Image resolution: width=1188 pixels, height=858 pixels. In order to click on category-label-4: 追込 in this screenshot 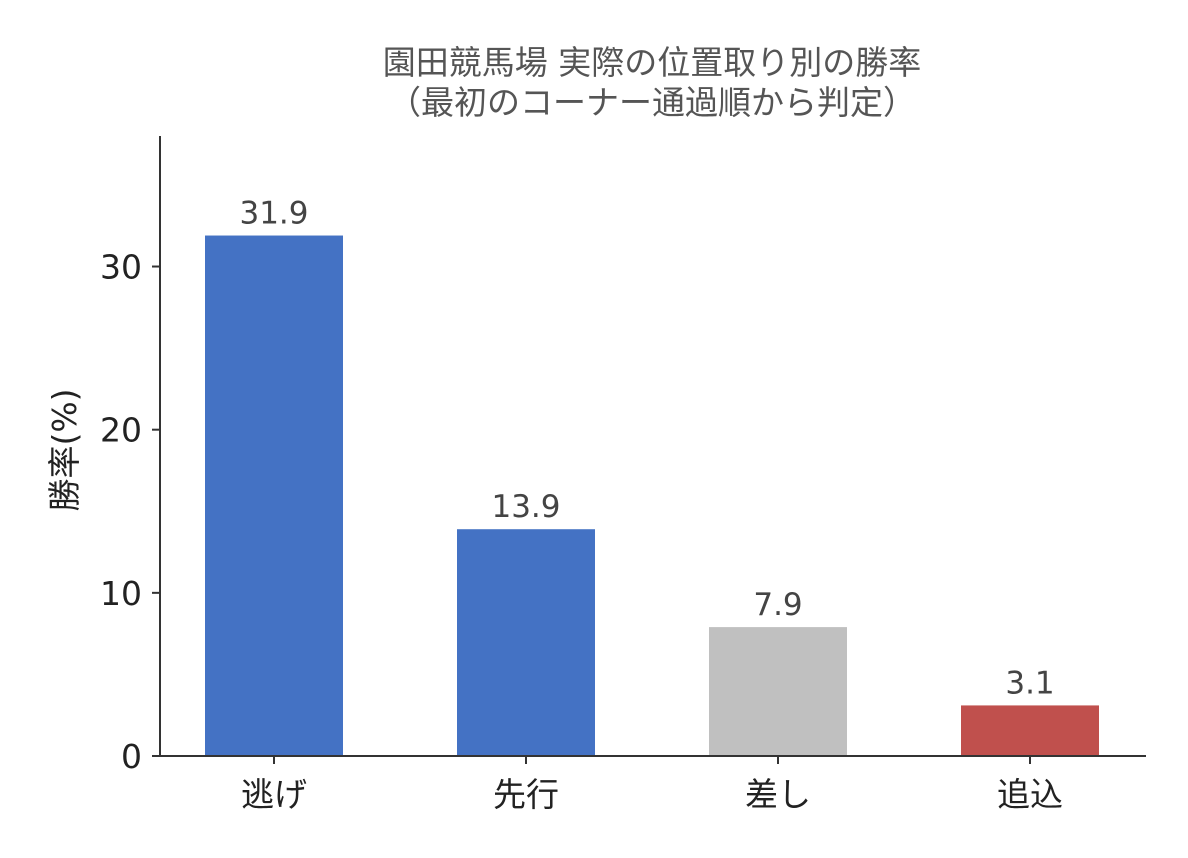, I will do `click(1030, 794)`.